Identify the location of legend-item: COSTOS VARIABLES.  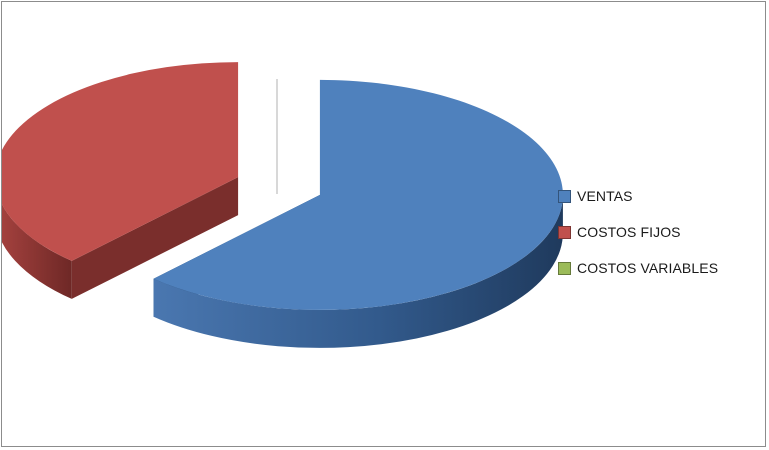
(638, 268).